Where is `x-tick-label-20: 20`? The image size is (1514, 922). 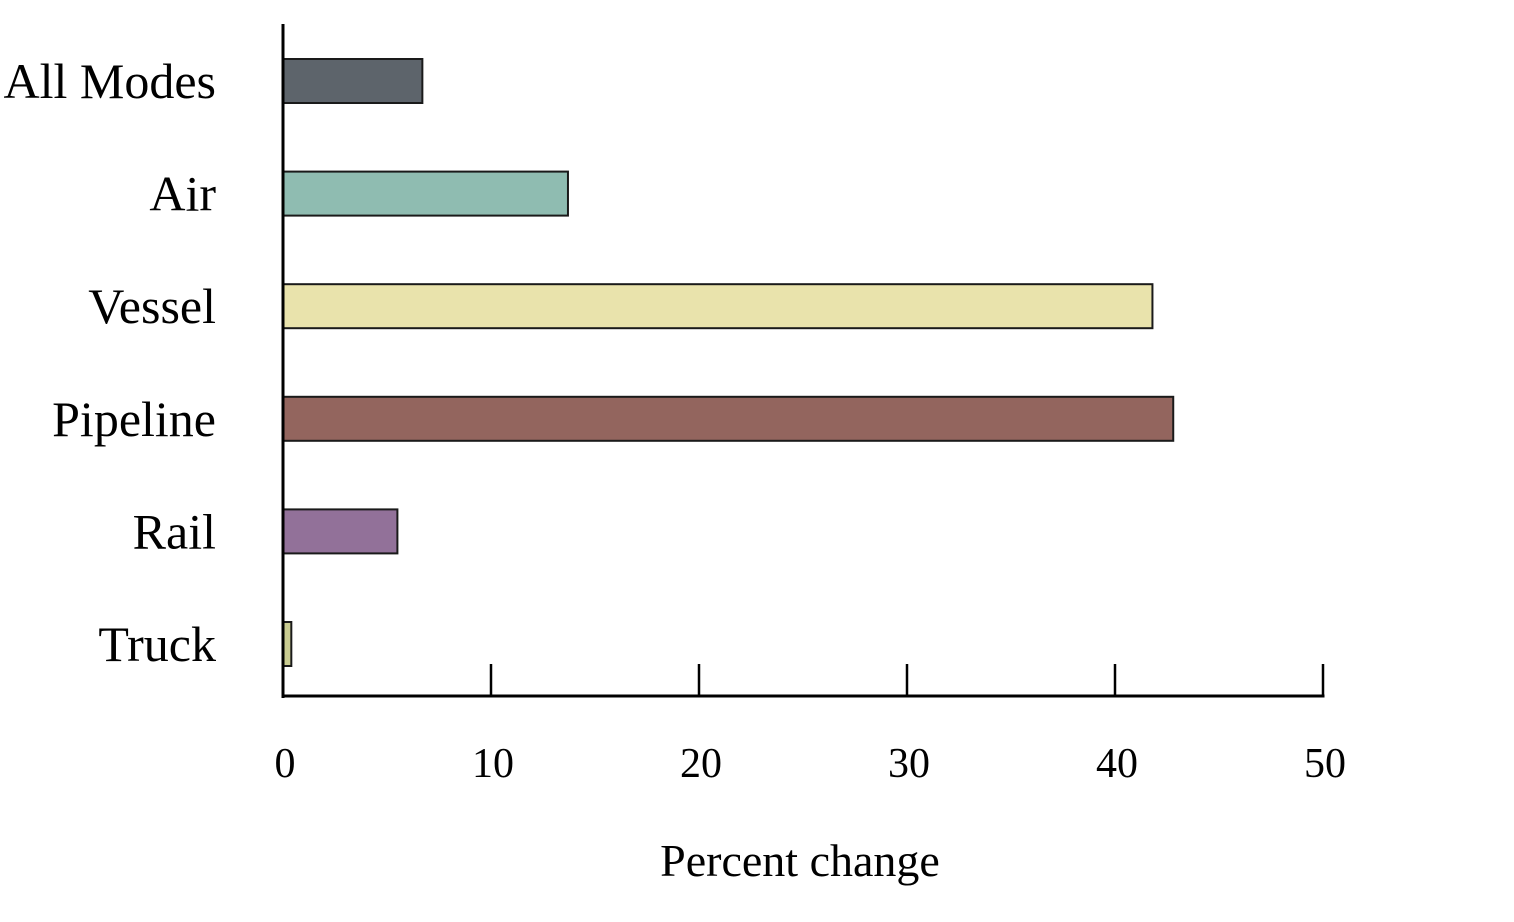 x-tick-label-20: 20 is located at coordinates (701, 764).